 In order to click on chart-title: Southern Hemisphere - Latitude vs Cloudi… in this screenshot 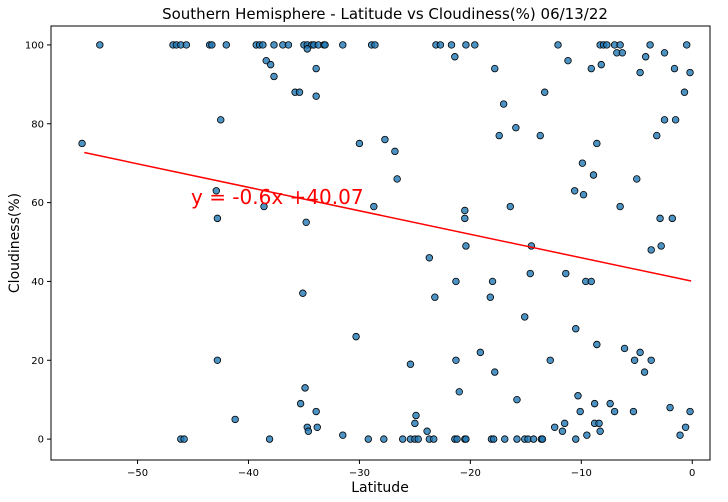, I will do `click(385, 14)`.